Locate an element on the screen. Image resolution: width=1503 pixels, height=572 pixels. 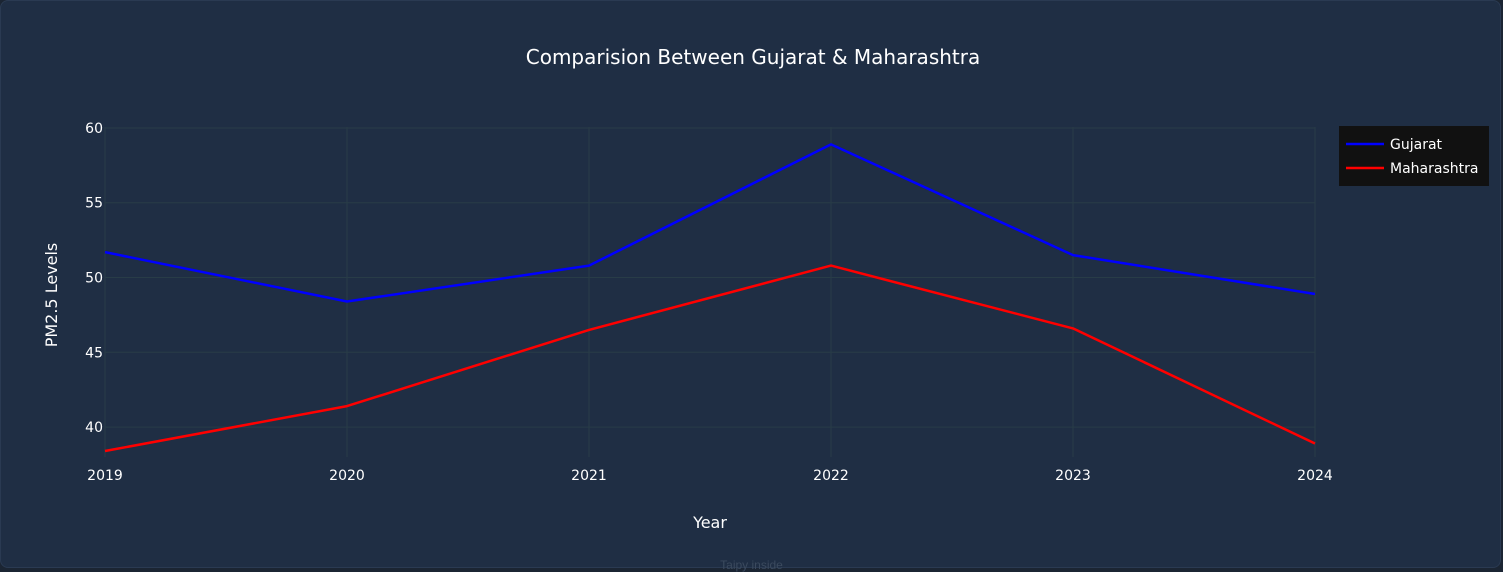
y-tick-label: 50 is located at coordinates (94, 279).